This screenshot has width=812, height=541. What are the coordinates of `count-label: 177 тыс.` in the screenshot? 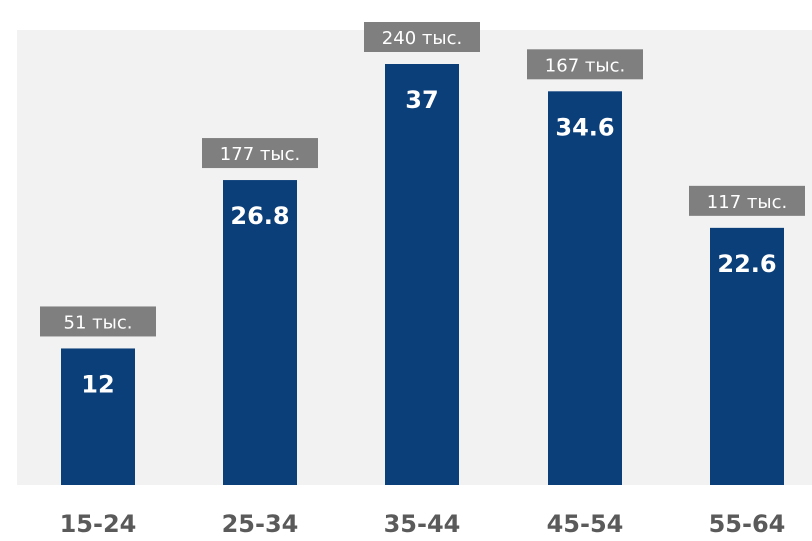 It's located at (260, 154).